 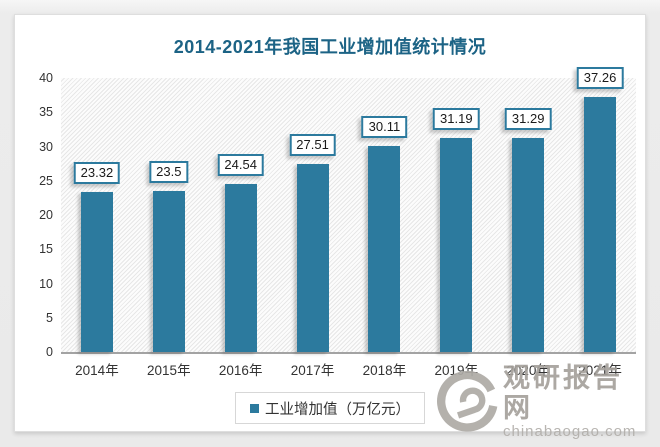 I want to click on y-axis-tick: 40, so click(x=46, y=78).